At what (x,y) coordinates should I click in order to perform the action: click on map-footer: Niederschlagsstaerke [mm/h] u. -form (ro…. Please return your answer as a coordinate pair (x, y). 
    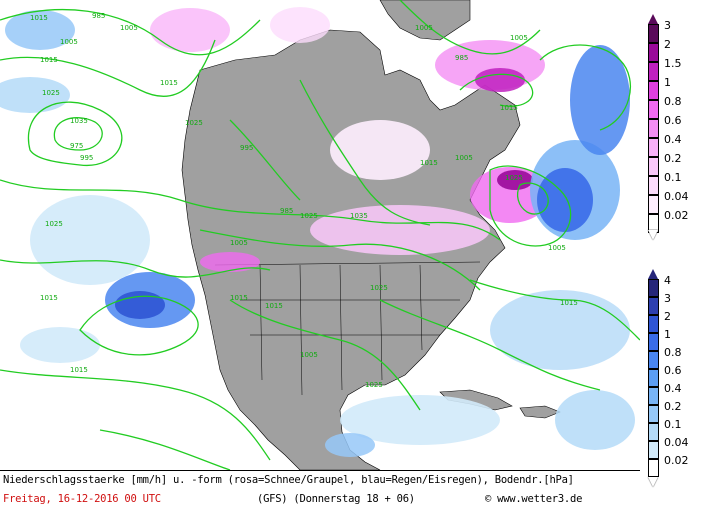
    Looking at the image, I should click on (320, 491).